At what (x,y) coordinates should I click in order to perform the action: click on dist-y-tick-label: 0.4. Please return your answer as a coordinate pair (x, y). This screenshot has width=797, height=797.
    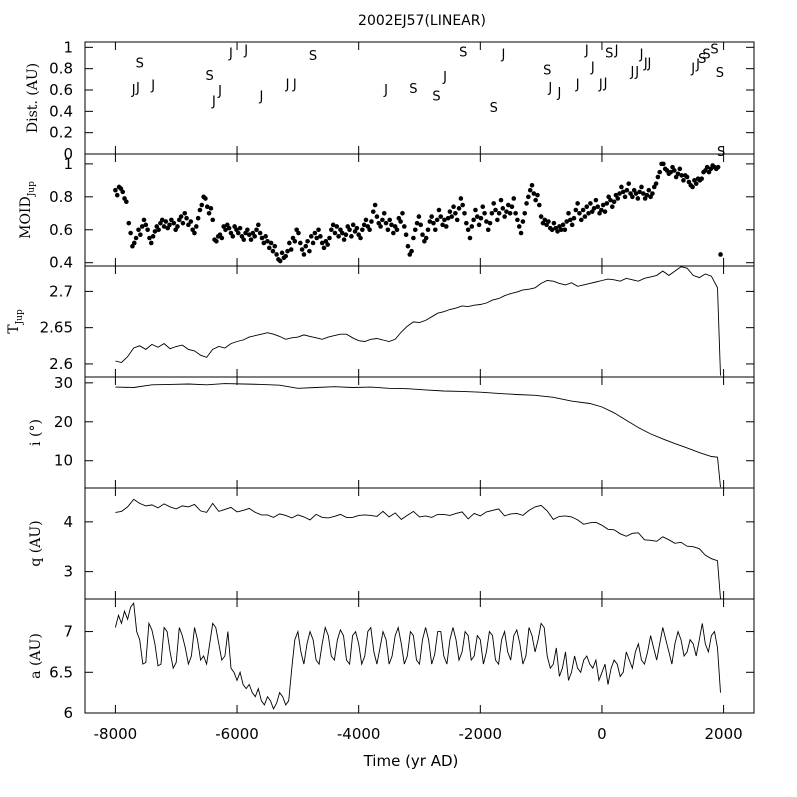
    Looking at the image, I should click on (61, 111).